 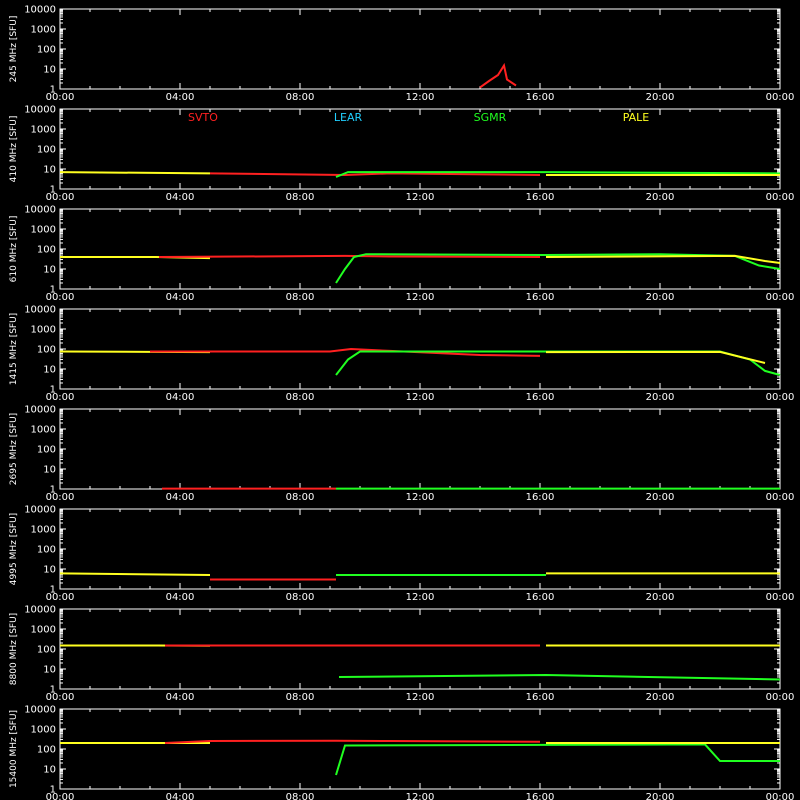 I want to click on y-axis-label: 15400 MHz [SFU], so click(x=14, y=749).